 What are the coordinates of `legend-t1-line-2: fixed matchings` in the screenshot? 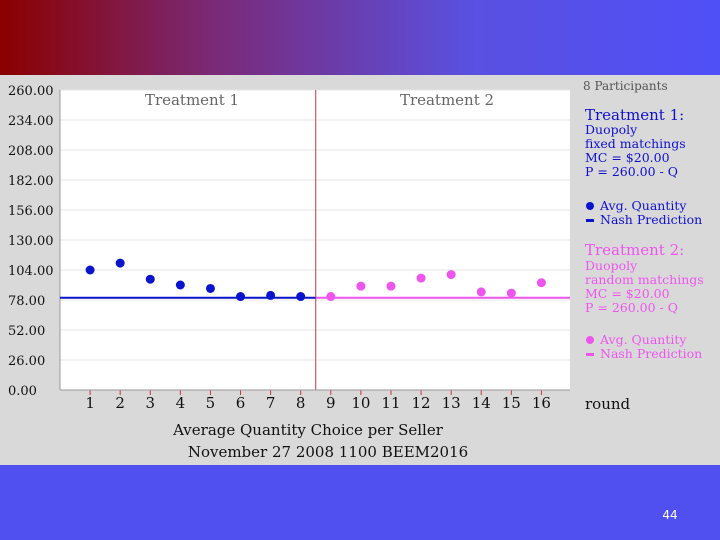 It's located at (635, 143).